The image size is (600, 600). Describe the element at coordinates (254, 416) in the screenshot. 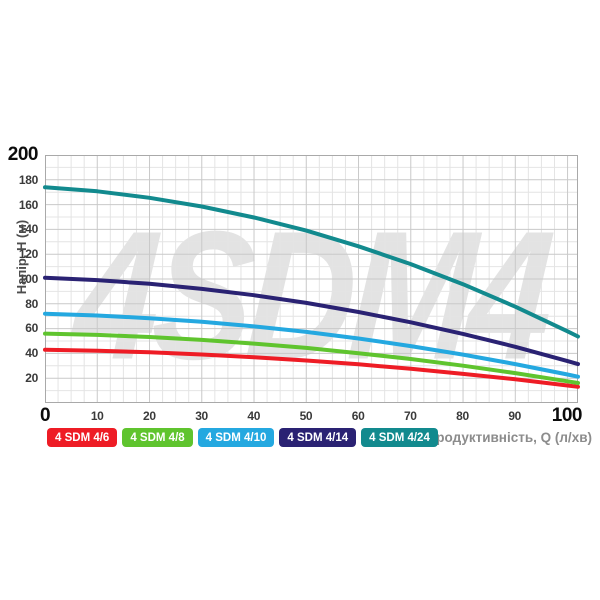

I see `x-tick-label: 40` at that location.